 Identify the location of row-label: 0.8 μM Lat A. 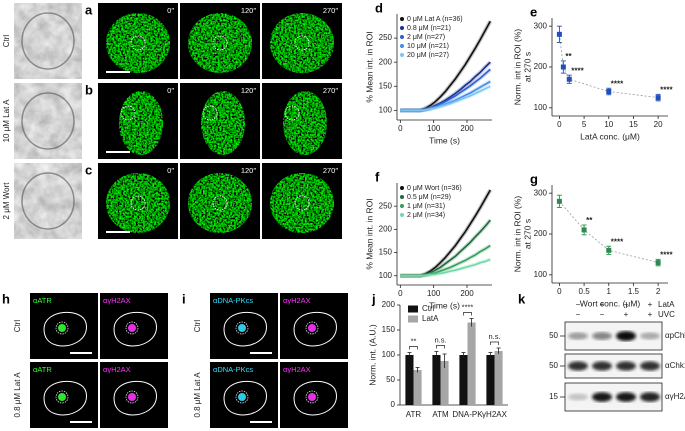
(197, 395).